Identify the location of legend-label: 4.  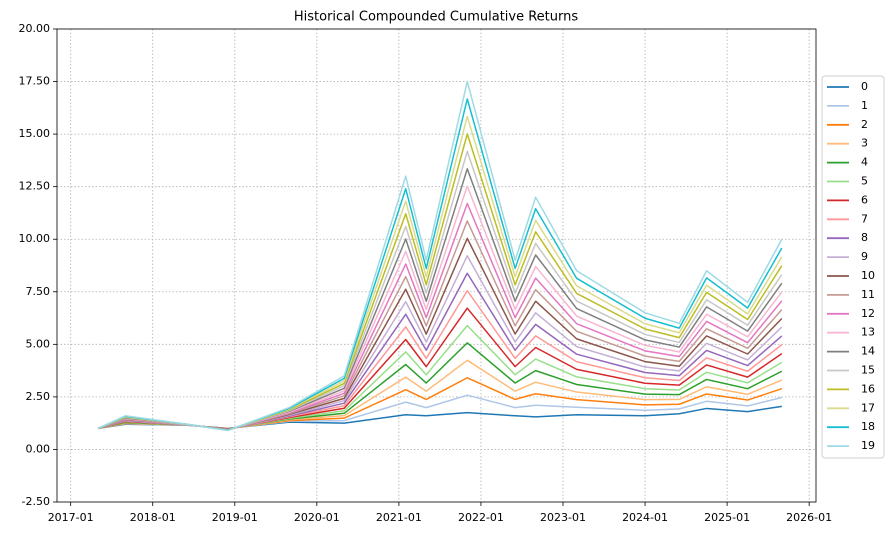
(864, 162).